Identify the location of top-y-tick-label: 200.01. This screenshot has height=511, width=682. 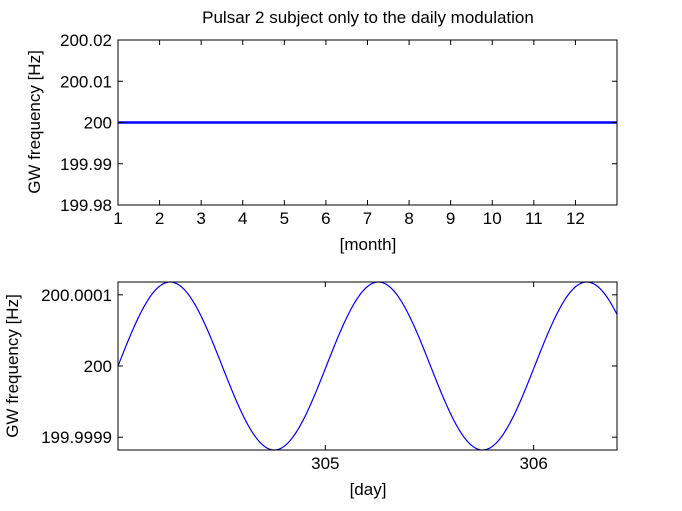
(86, 81).